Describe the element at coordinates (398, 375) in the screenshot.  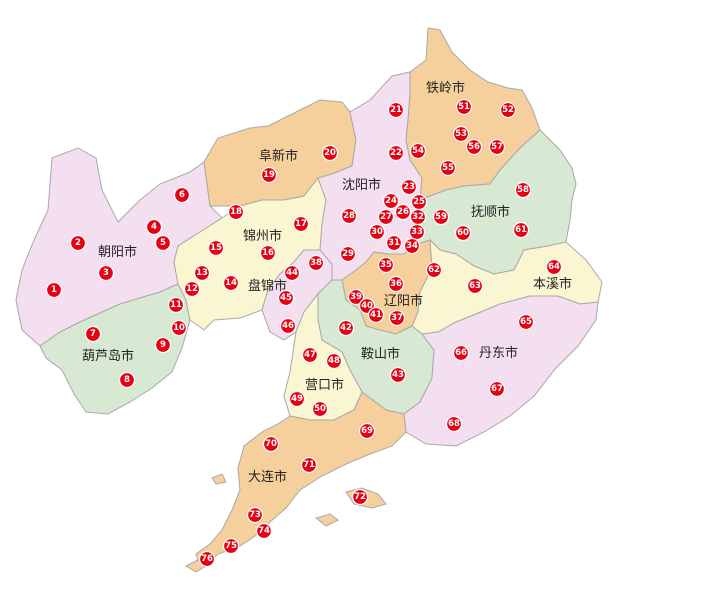
I see `map-marker: 43` at that location.